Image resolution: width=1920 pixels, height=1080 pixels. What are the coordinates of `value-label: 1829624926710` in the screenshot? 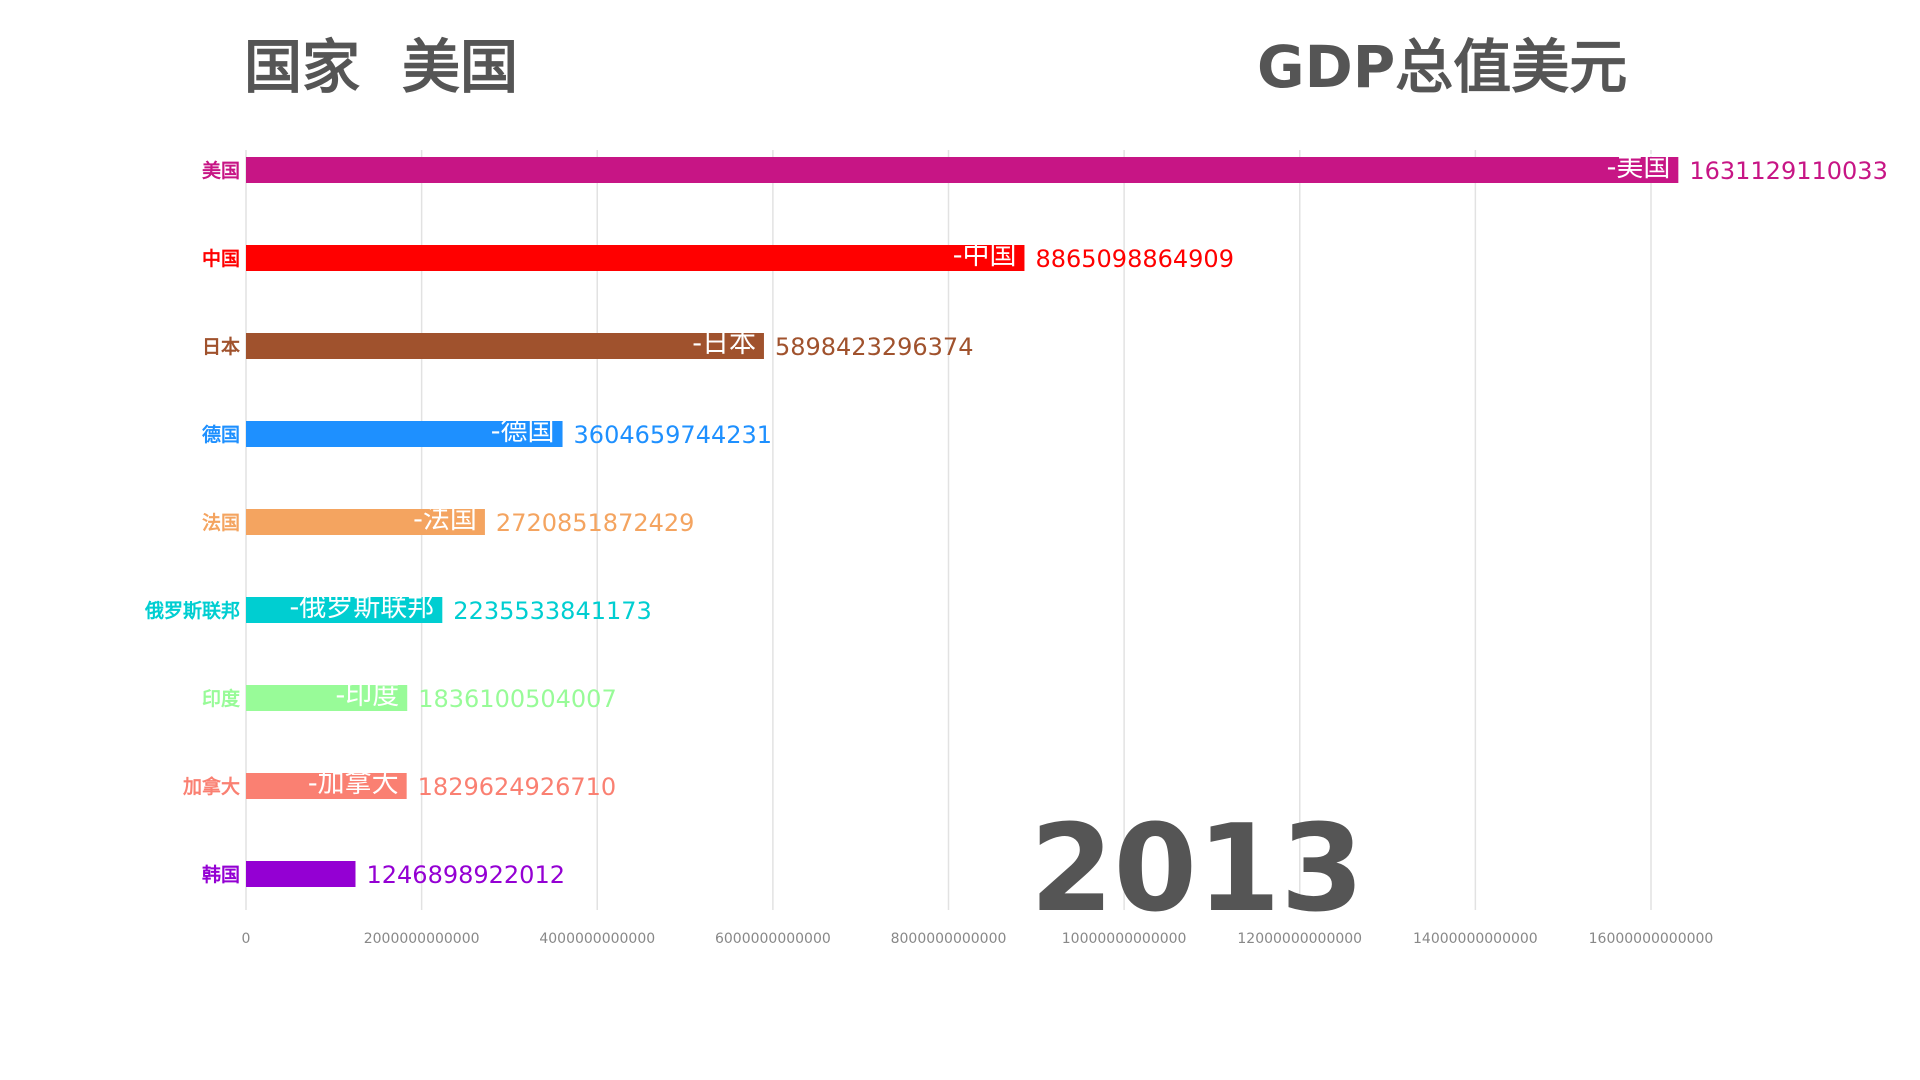 It's located at (517, 787).